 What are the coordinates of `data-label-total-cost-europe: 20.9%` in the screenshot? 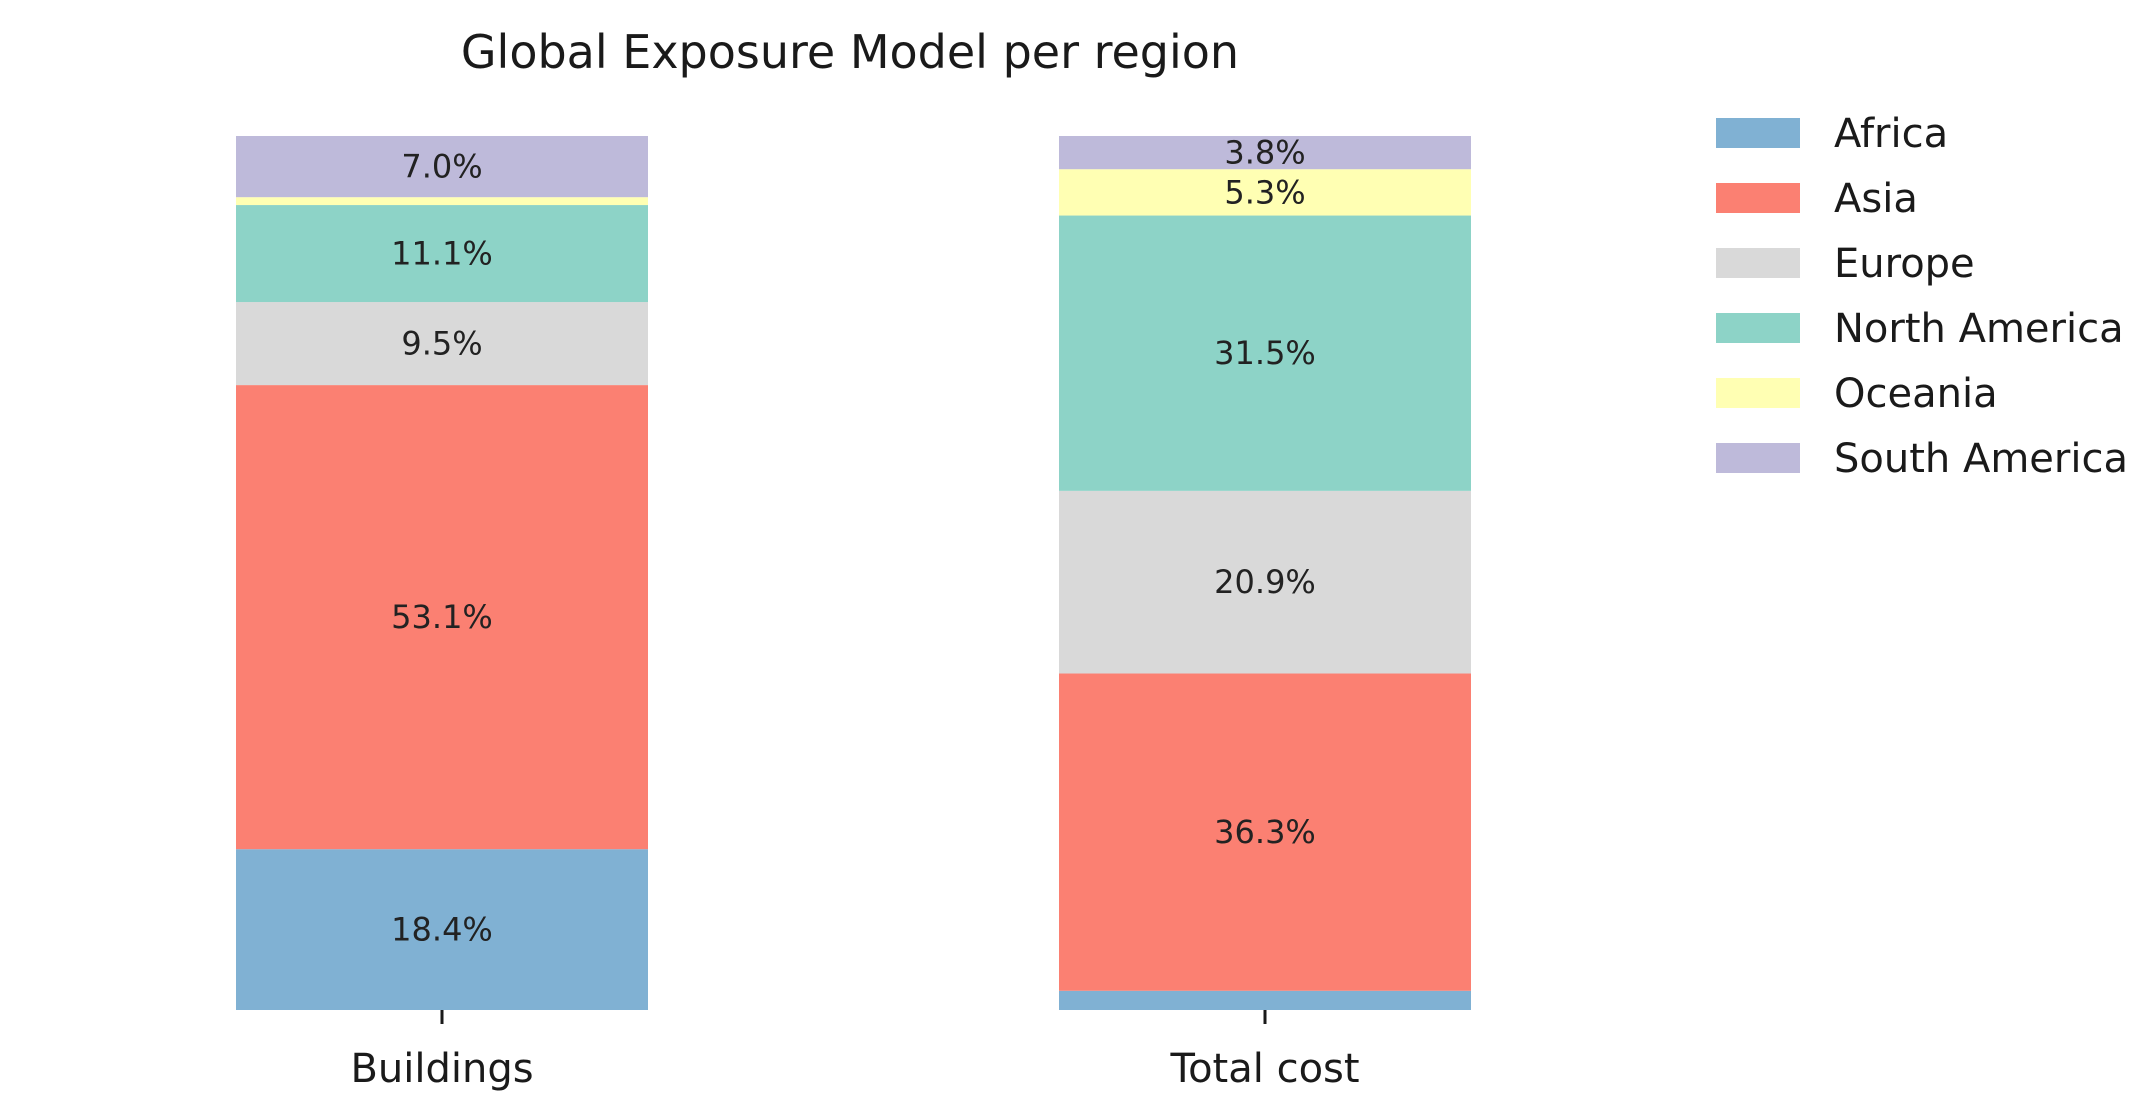 It's located at (1265, 582).